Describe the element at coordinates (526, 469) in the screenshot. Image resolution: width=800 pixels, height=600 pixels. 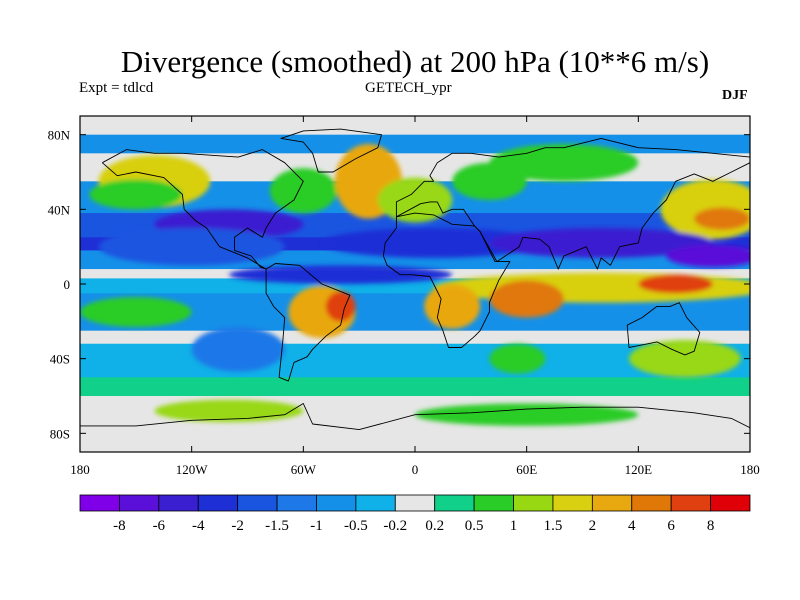
I see `x-tick-label: 60E` at that location.